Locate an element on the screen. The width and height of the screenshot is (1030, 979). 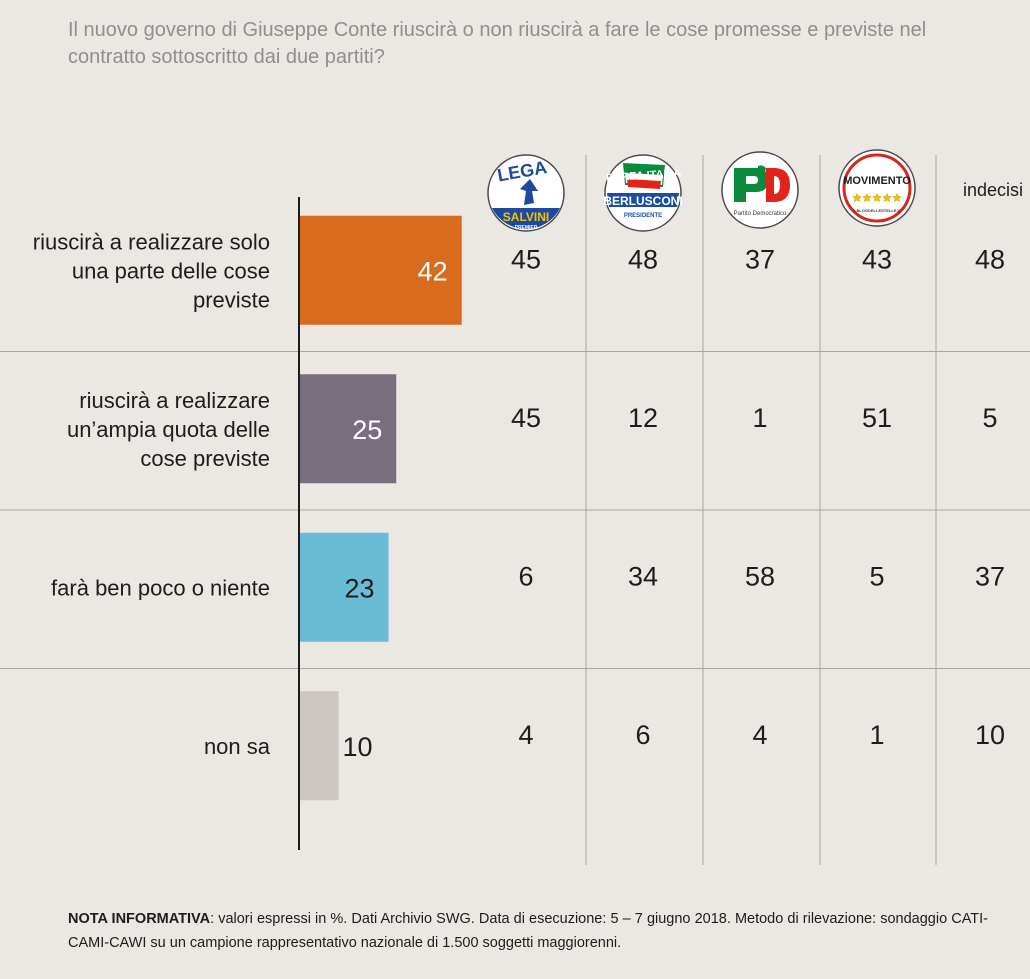
lega-logo-band is located at coordinates (526, 219).